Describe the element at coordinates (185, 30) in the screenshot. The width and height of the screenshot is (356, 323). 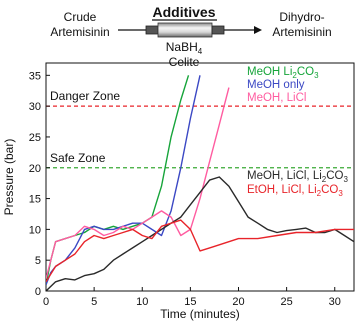
I see `column-cartridge-icon` at that location.